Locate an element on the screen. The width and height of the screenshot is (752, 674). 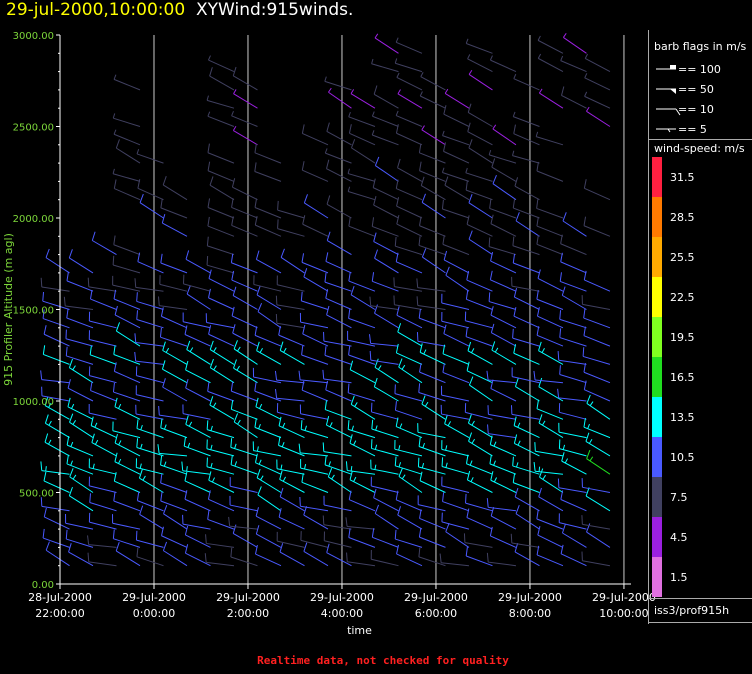
barb-legend-feather is located at coordinates (669, 130).